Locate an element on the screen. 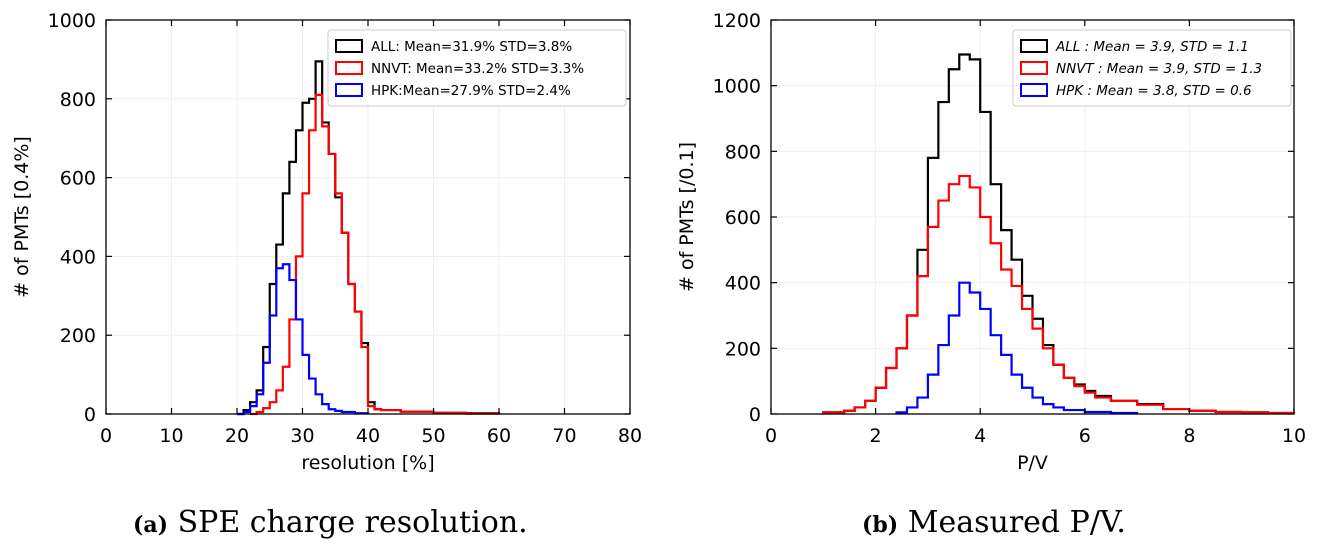  x-tick-label-4: 40 is located at coordinates (368, 436).